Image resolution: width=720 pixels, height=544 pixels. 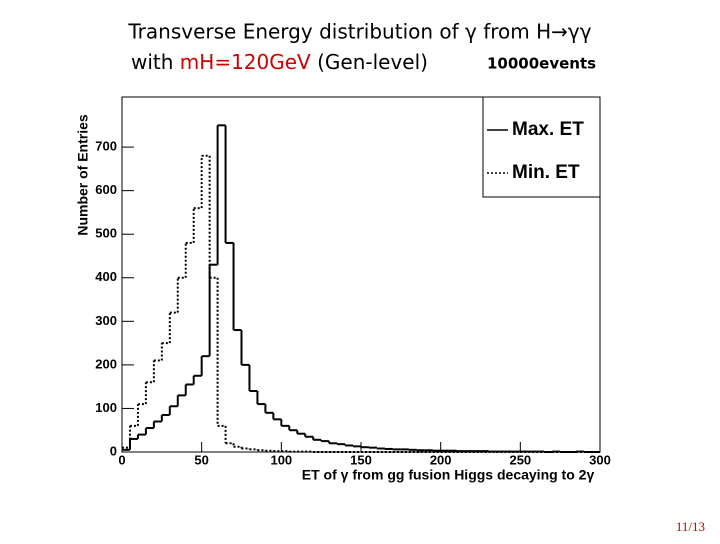 What do you see at coordinates (201, 459) in the screenshot?
I see `x-tick-label: 50` at bounding box center [201, 459].